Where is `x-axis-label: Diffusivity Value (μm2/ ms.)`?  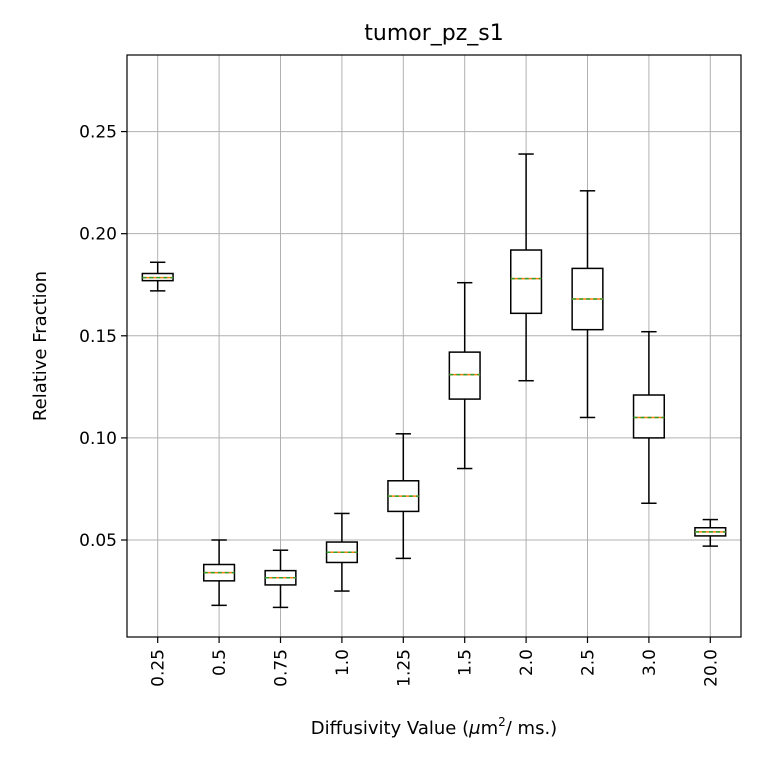
x-axis-label: Diffusivity Value (μm2/ ms.) is located at coordinates (434, 727).